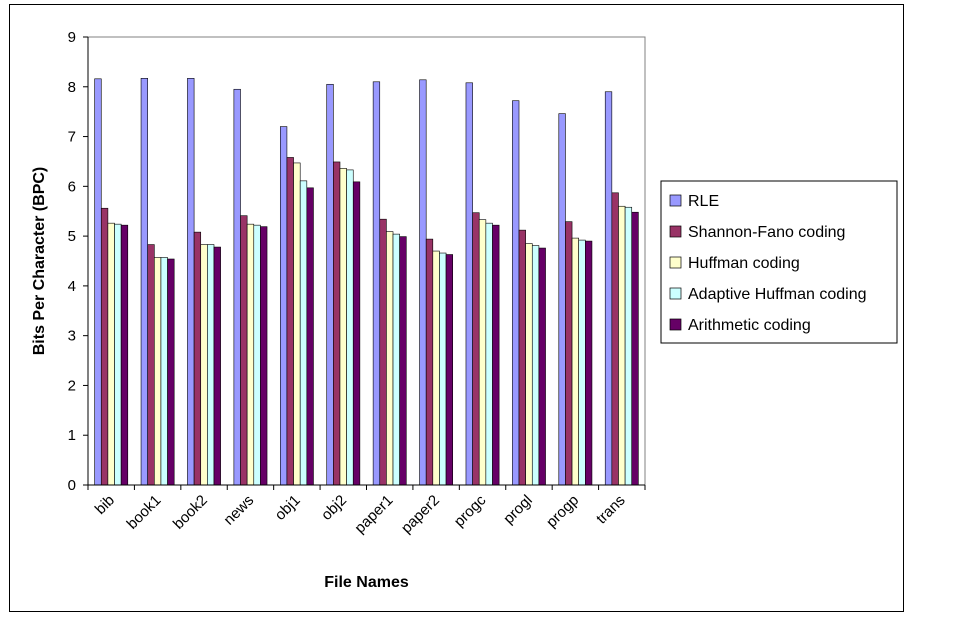 The image size is (958, 625). Describe the element at coordinates (366, 582) in the screenshot. I see `x-axis-title: File Names` at that location.